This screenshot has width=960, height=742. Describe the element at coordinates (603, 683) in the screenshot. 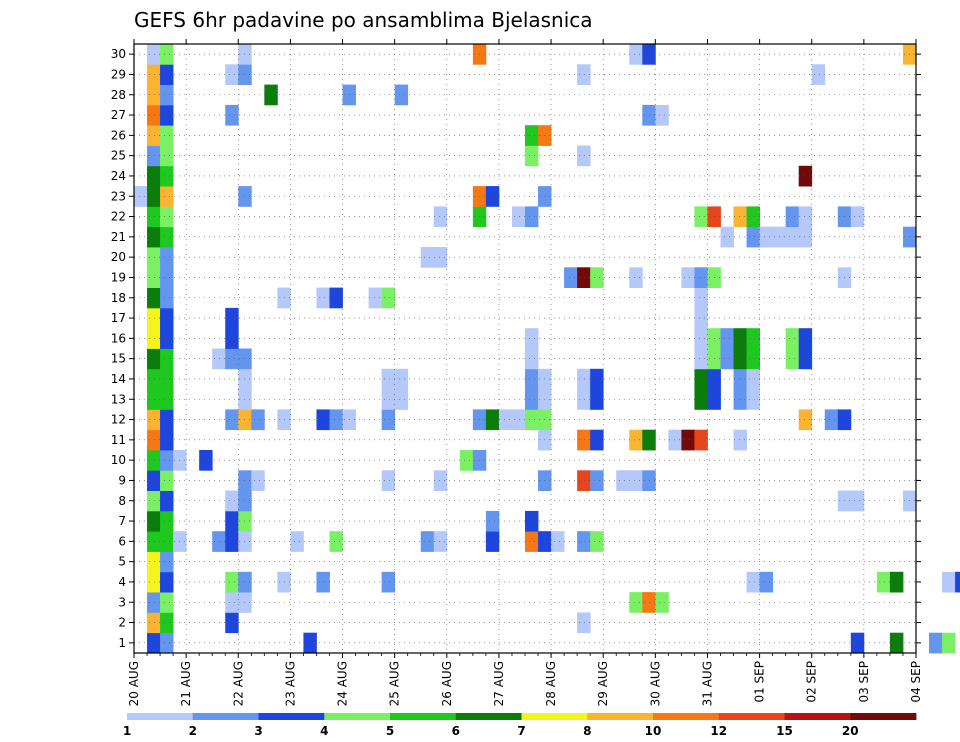

I see `x-tick-label: 29 AUG` at that location.